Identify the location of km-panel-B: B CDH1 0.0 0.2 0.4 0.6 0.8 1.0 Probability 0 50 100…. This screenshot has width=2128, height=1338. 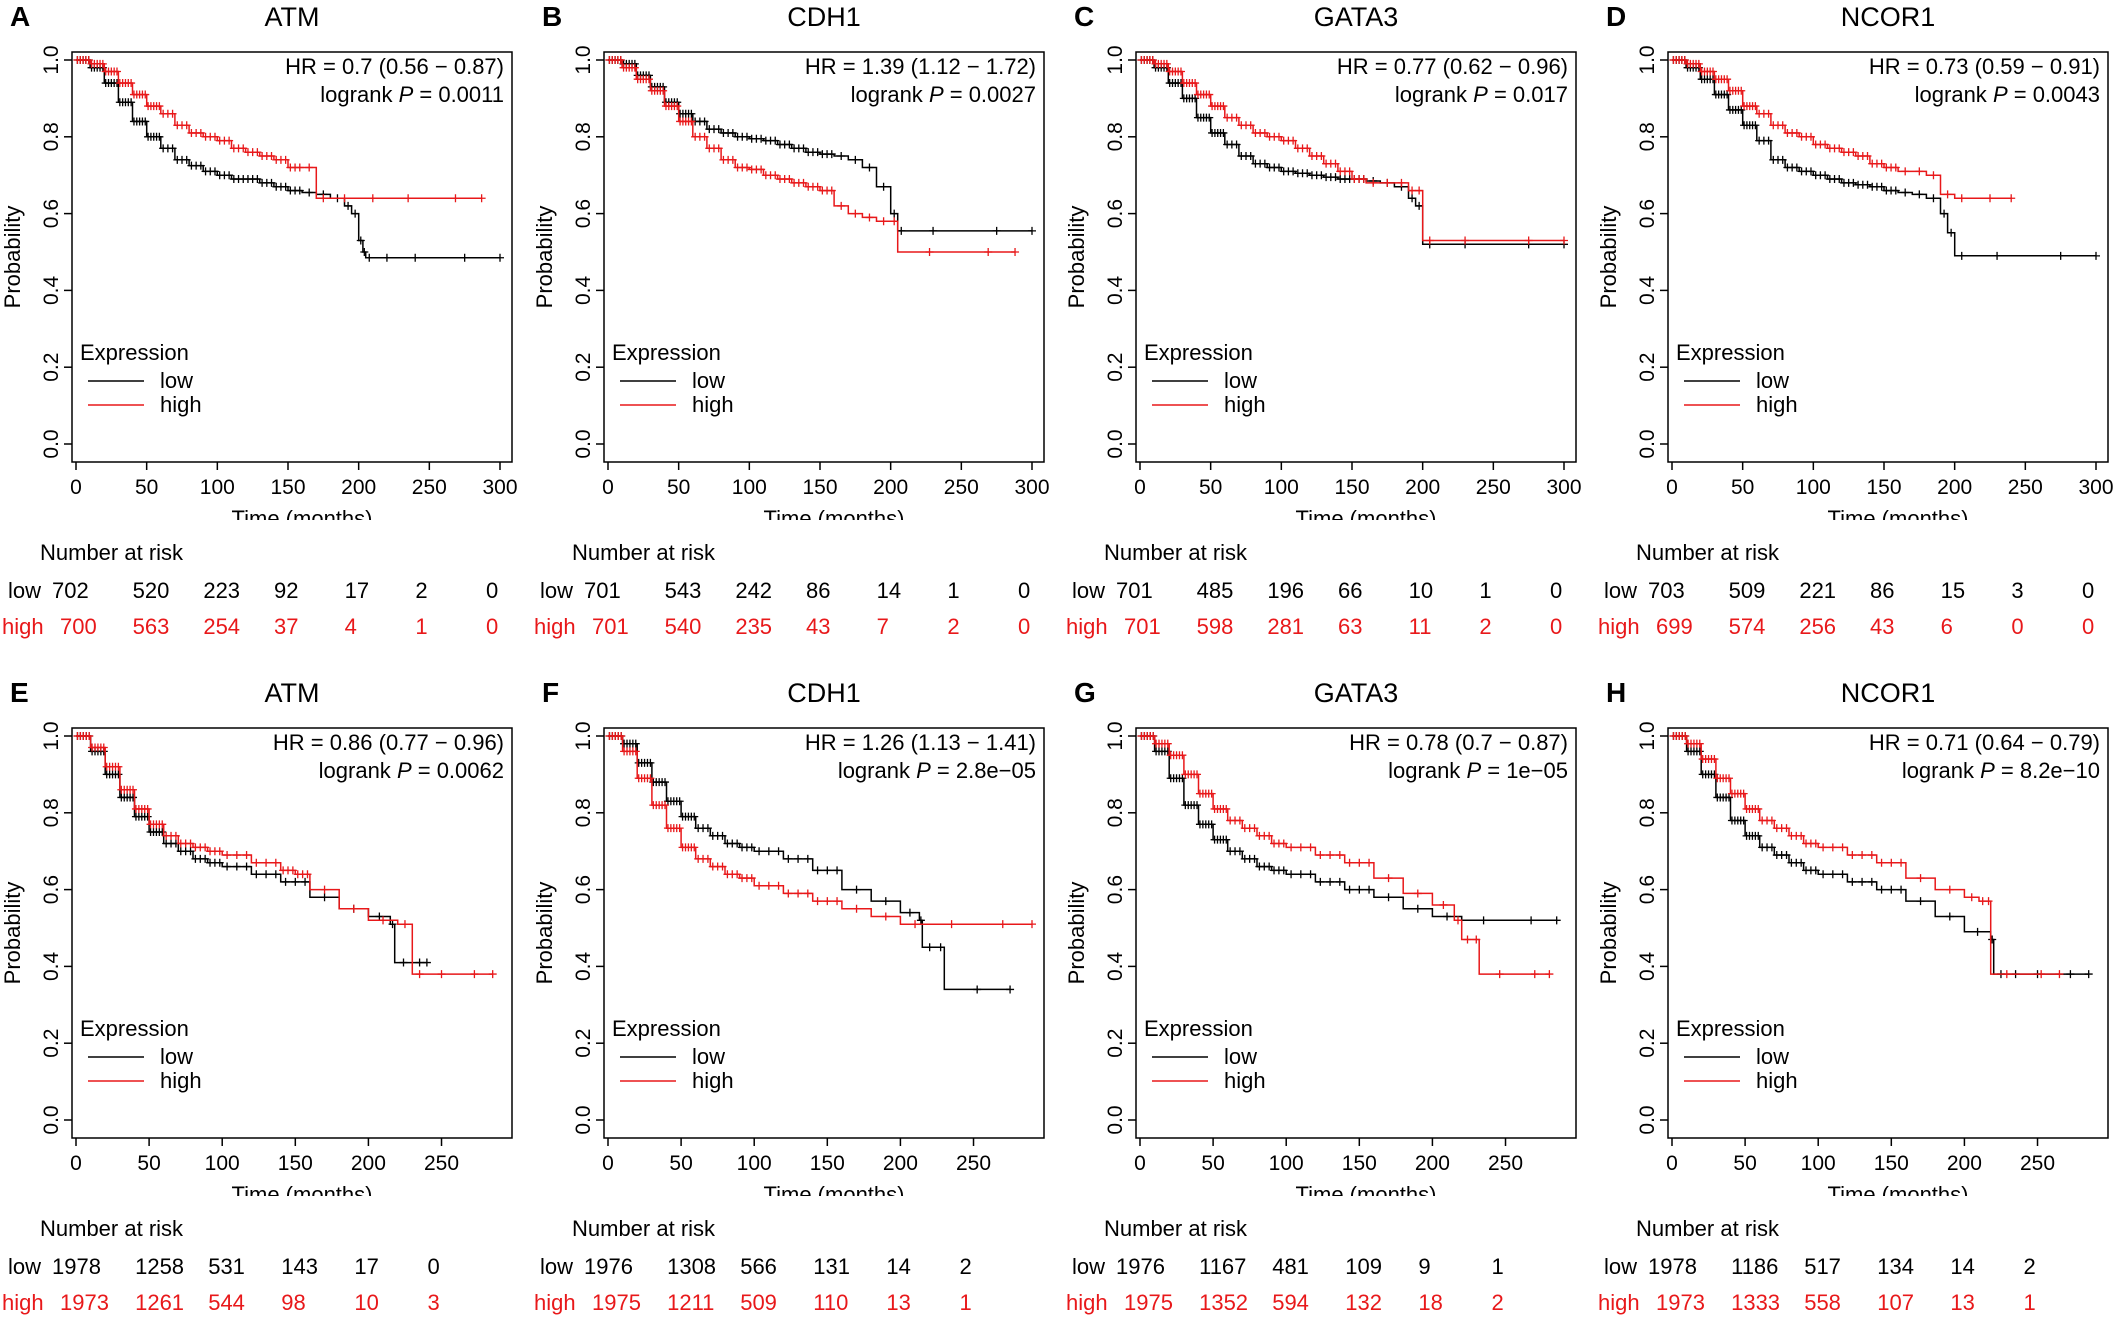
(798, 331).